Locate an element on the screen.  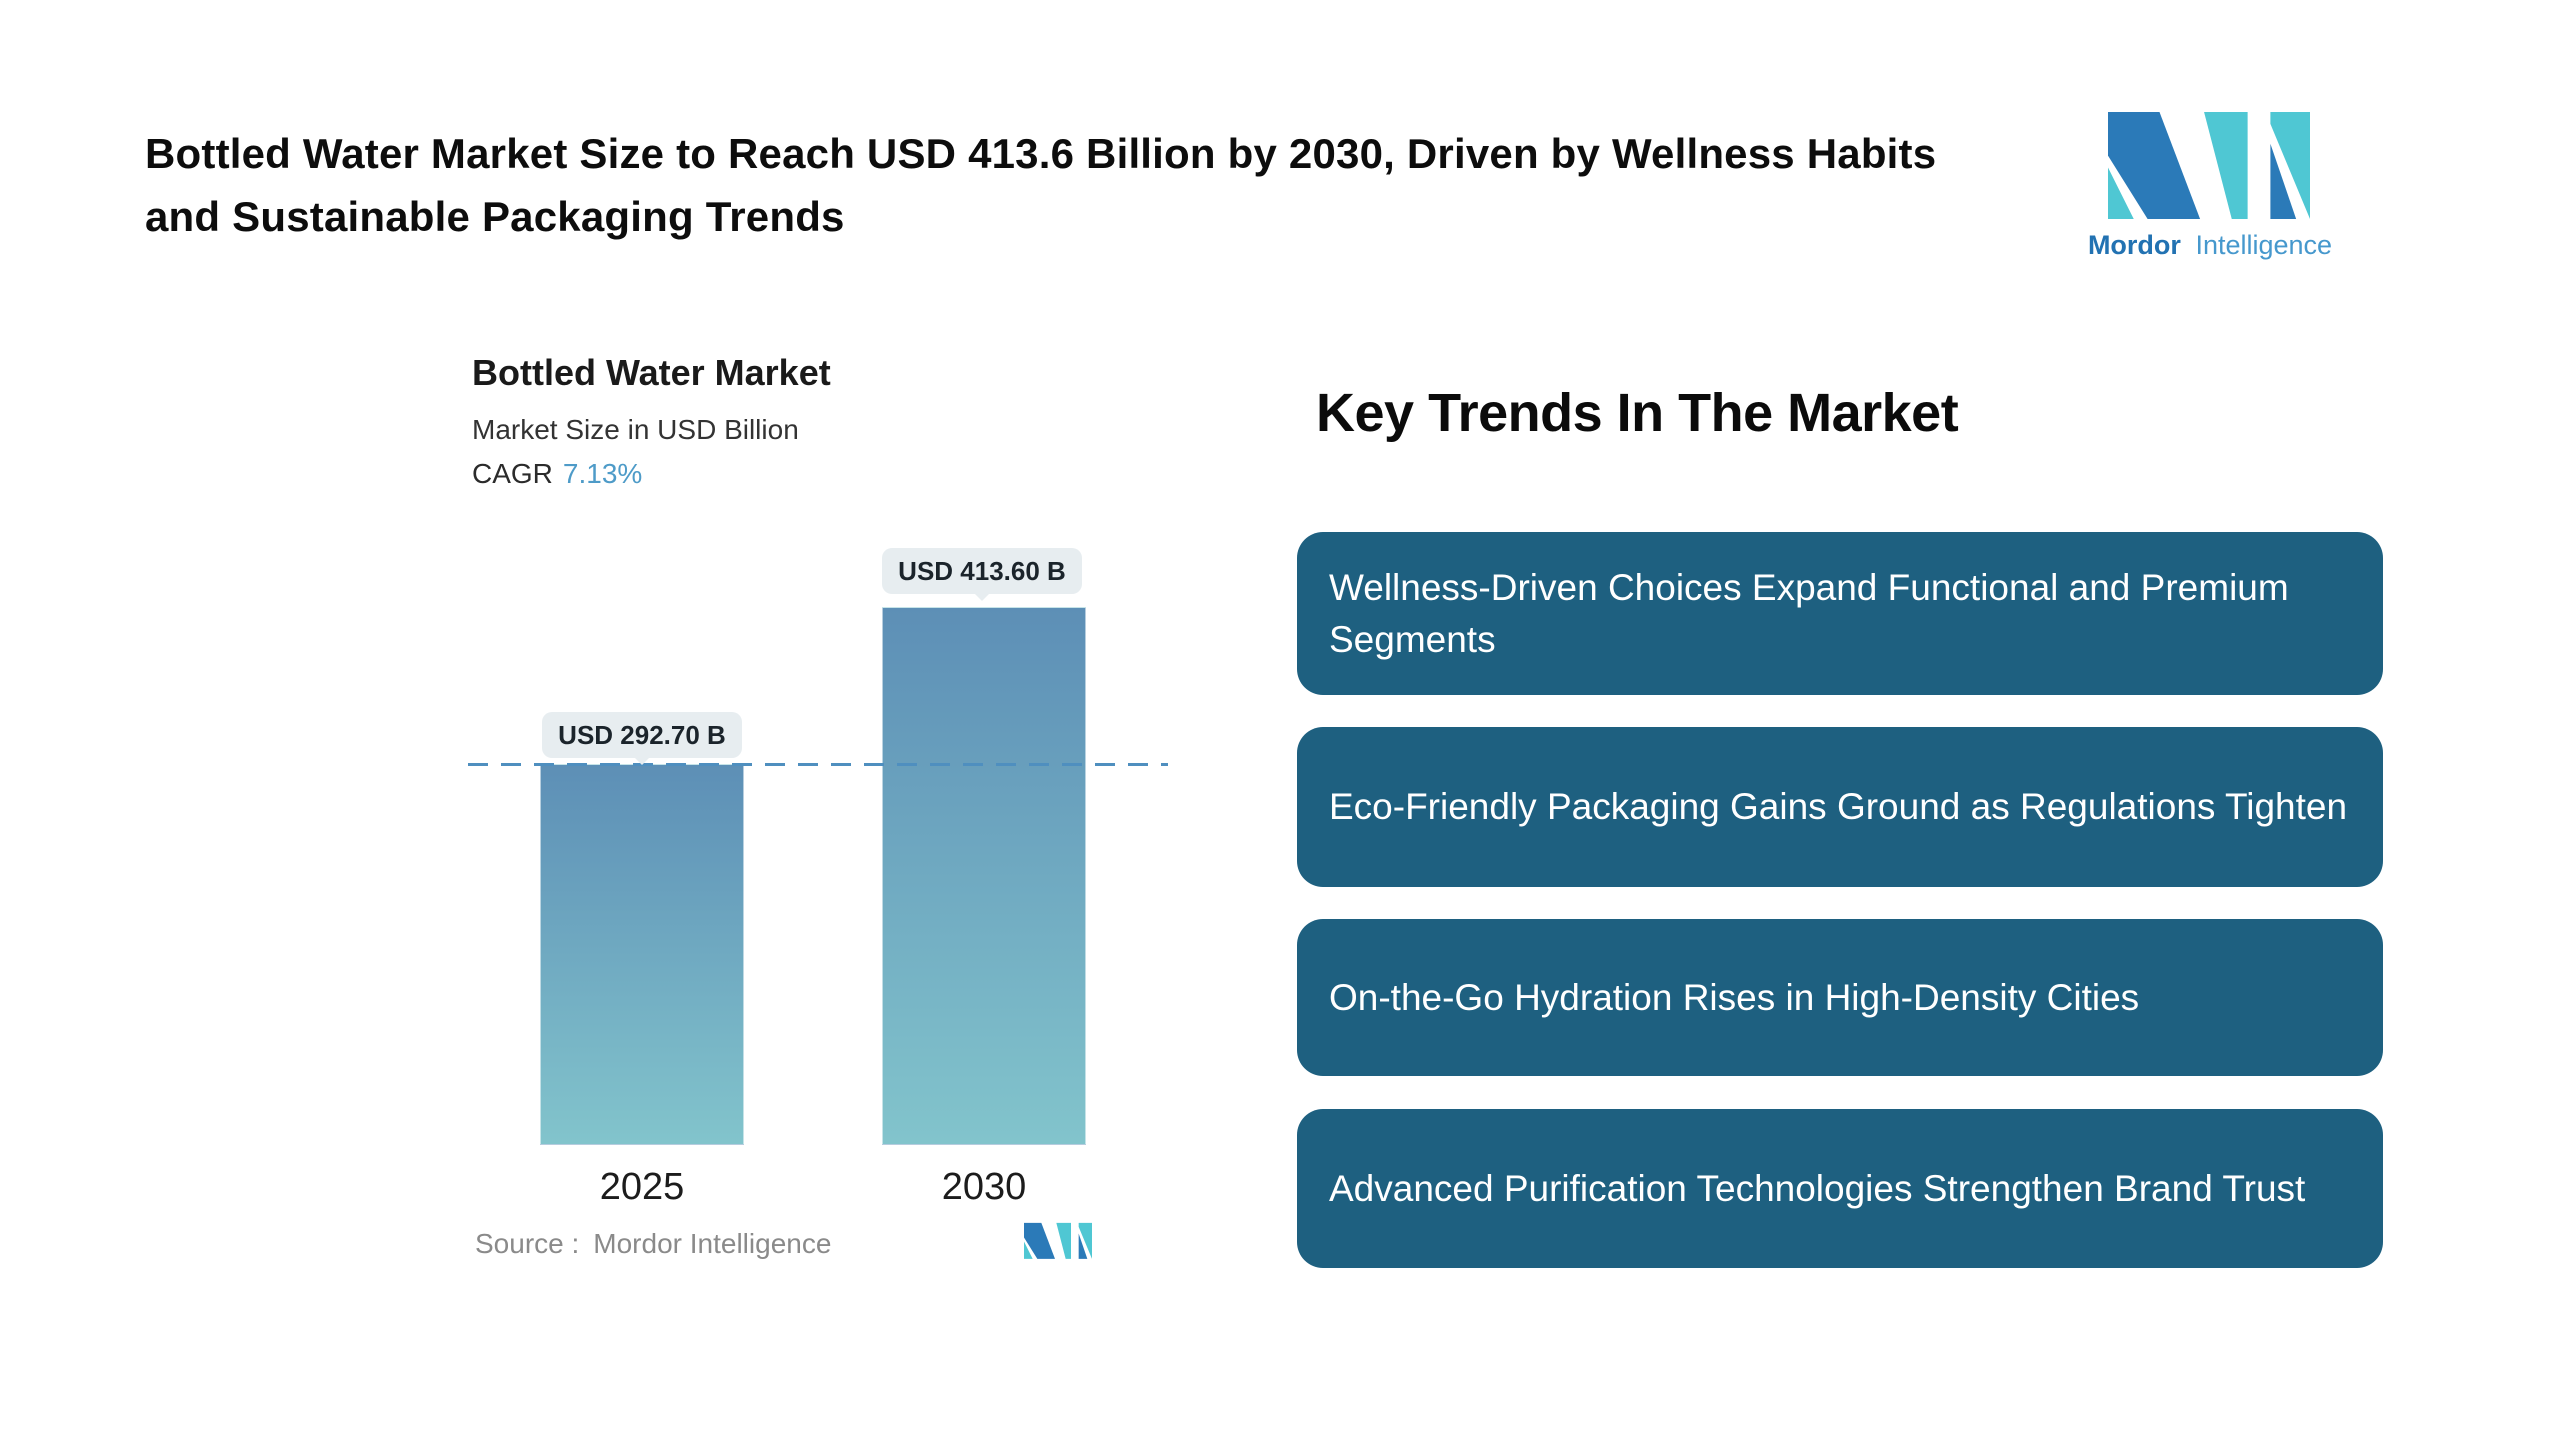
key-trends-heading: Key Trends In The Market is located at coordinates (1637, 413).